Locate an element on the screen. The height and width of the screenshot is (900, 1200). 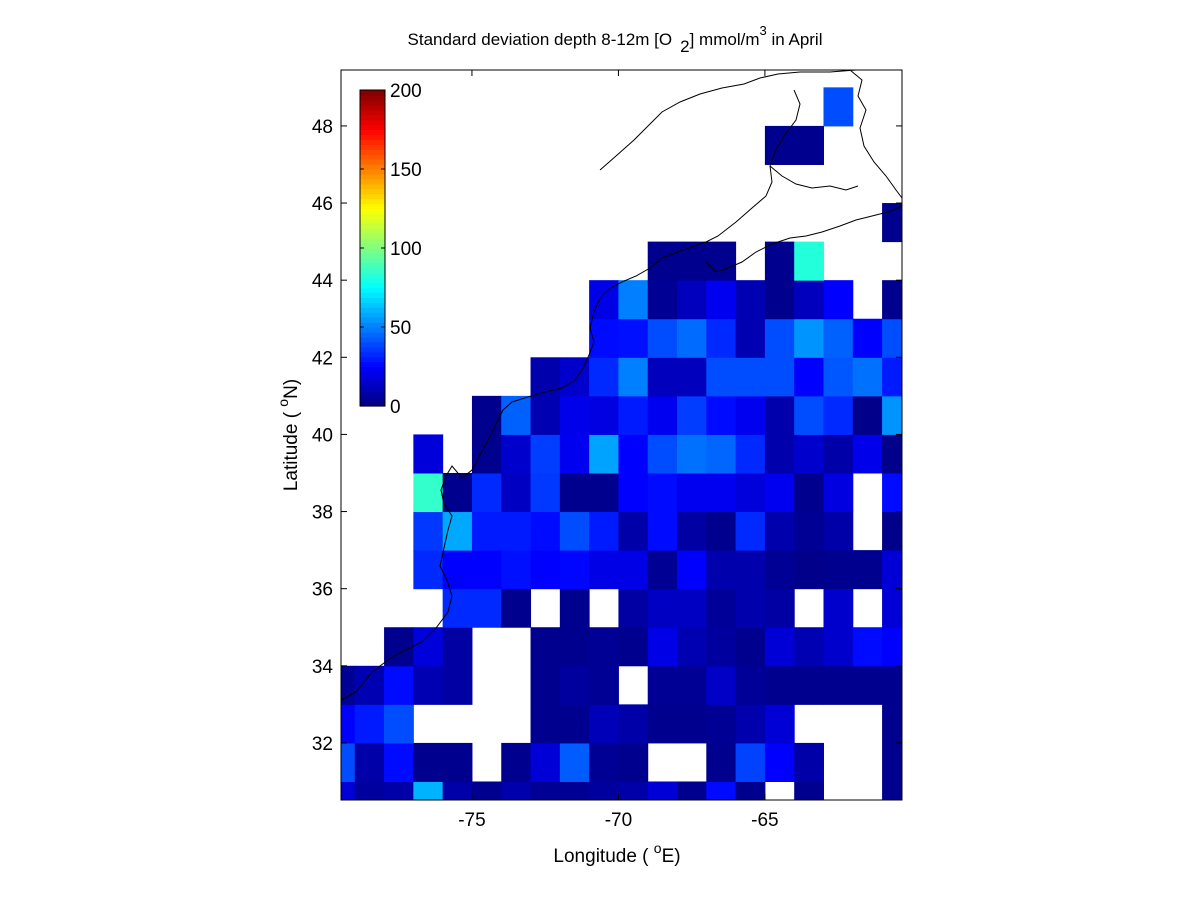
colorbar: 0 50 100 150 200 is located at coordinates (390, 249).